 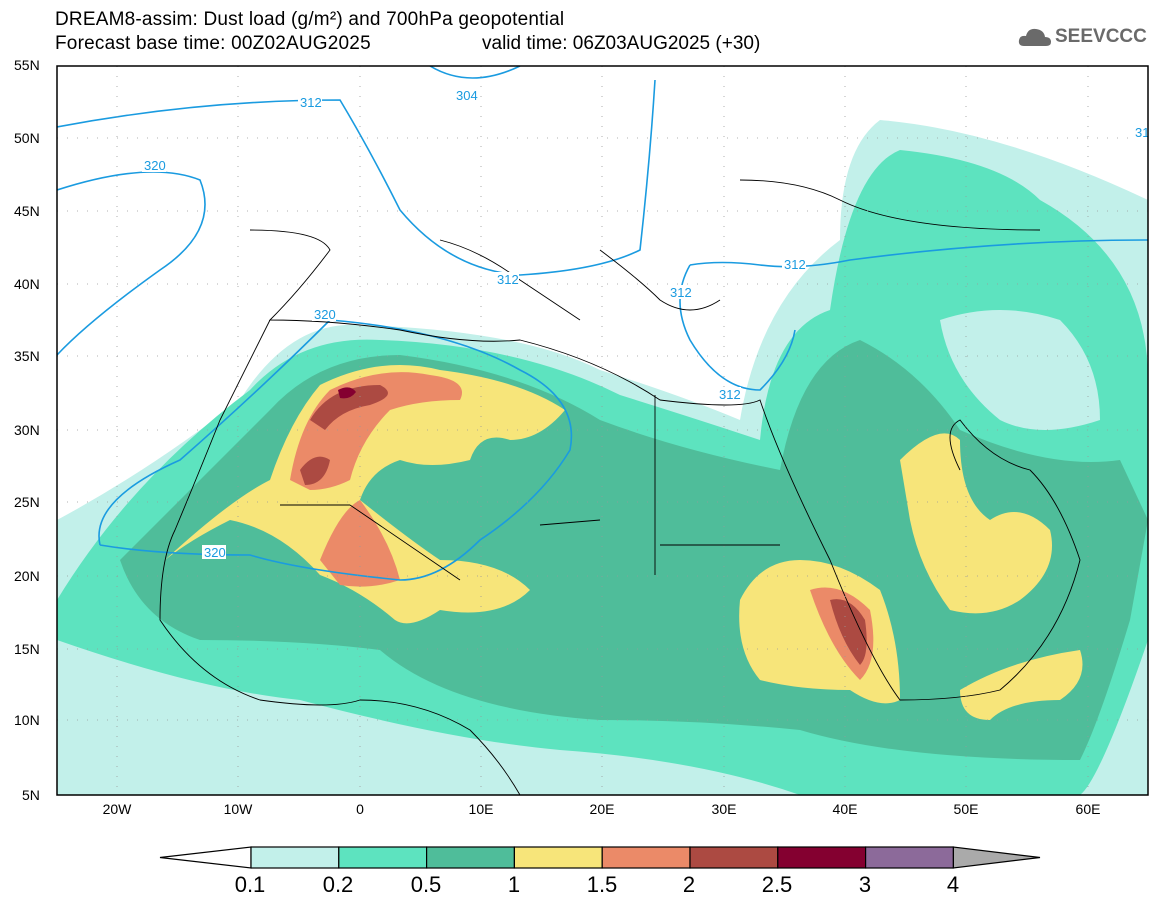 I want to click on forecast-base-time: Forecast base time: 00Z02AUG2025, so click(x=213, y=43).